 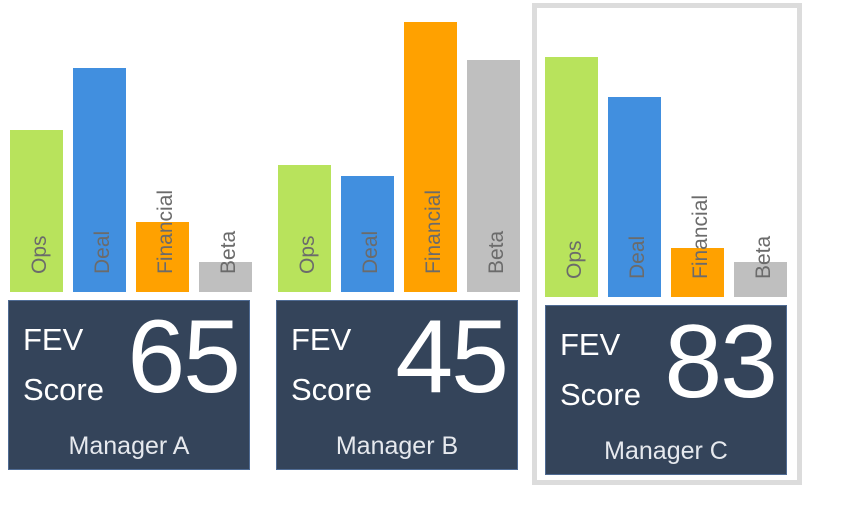 I want to click on score-card: FEV Score 45 Manager B, so click(x=397, y=385).